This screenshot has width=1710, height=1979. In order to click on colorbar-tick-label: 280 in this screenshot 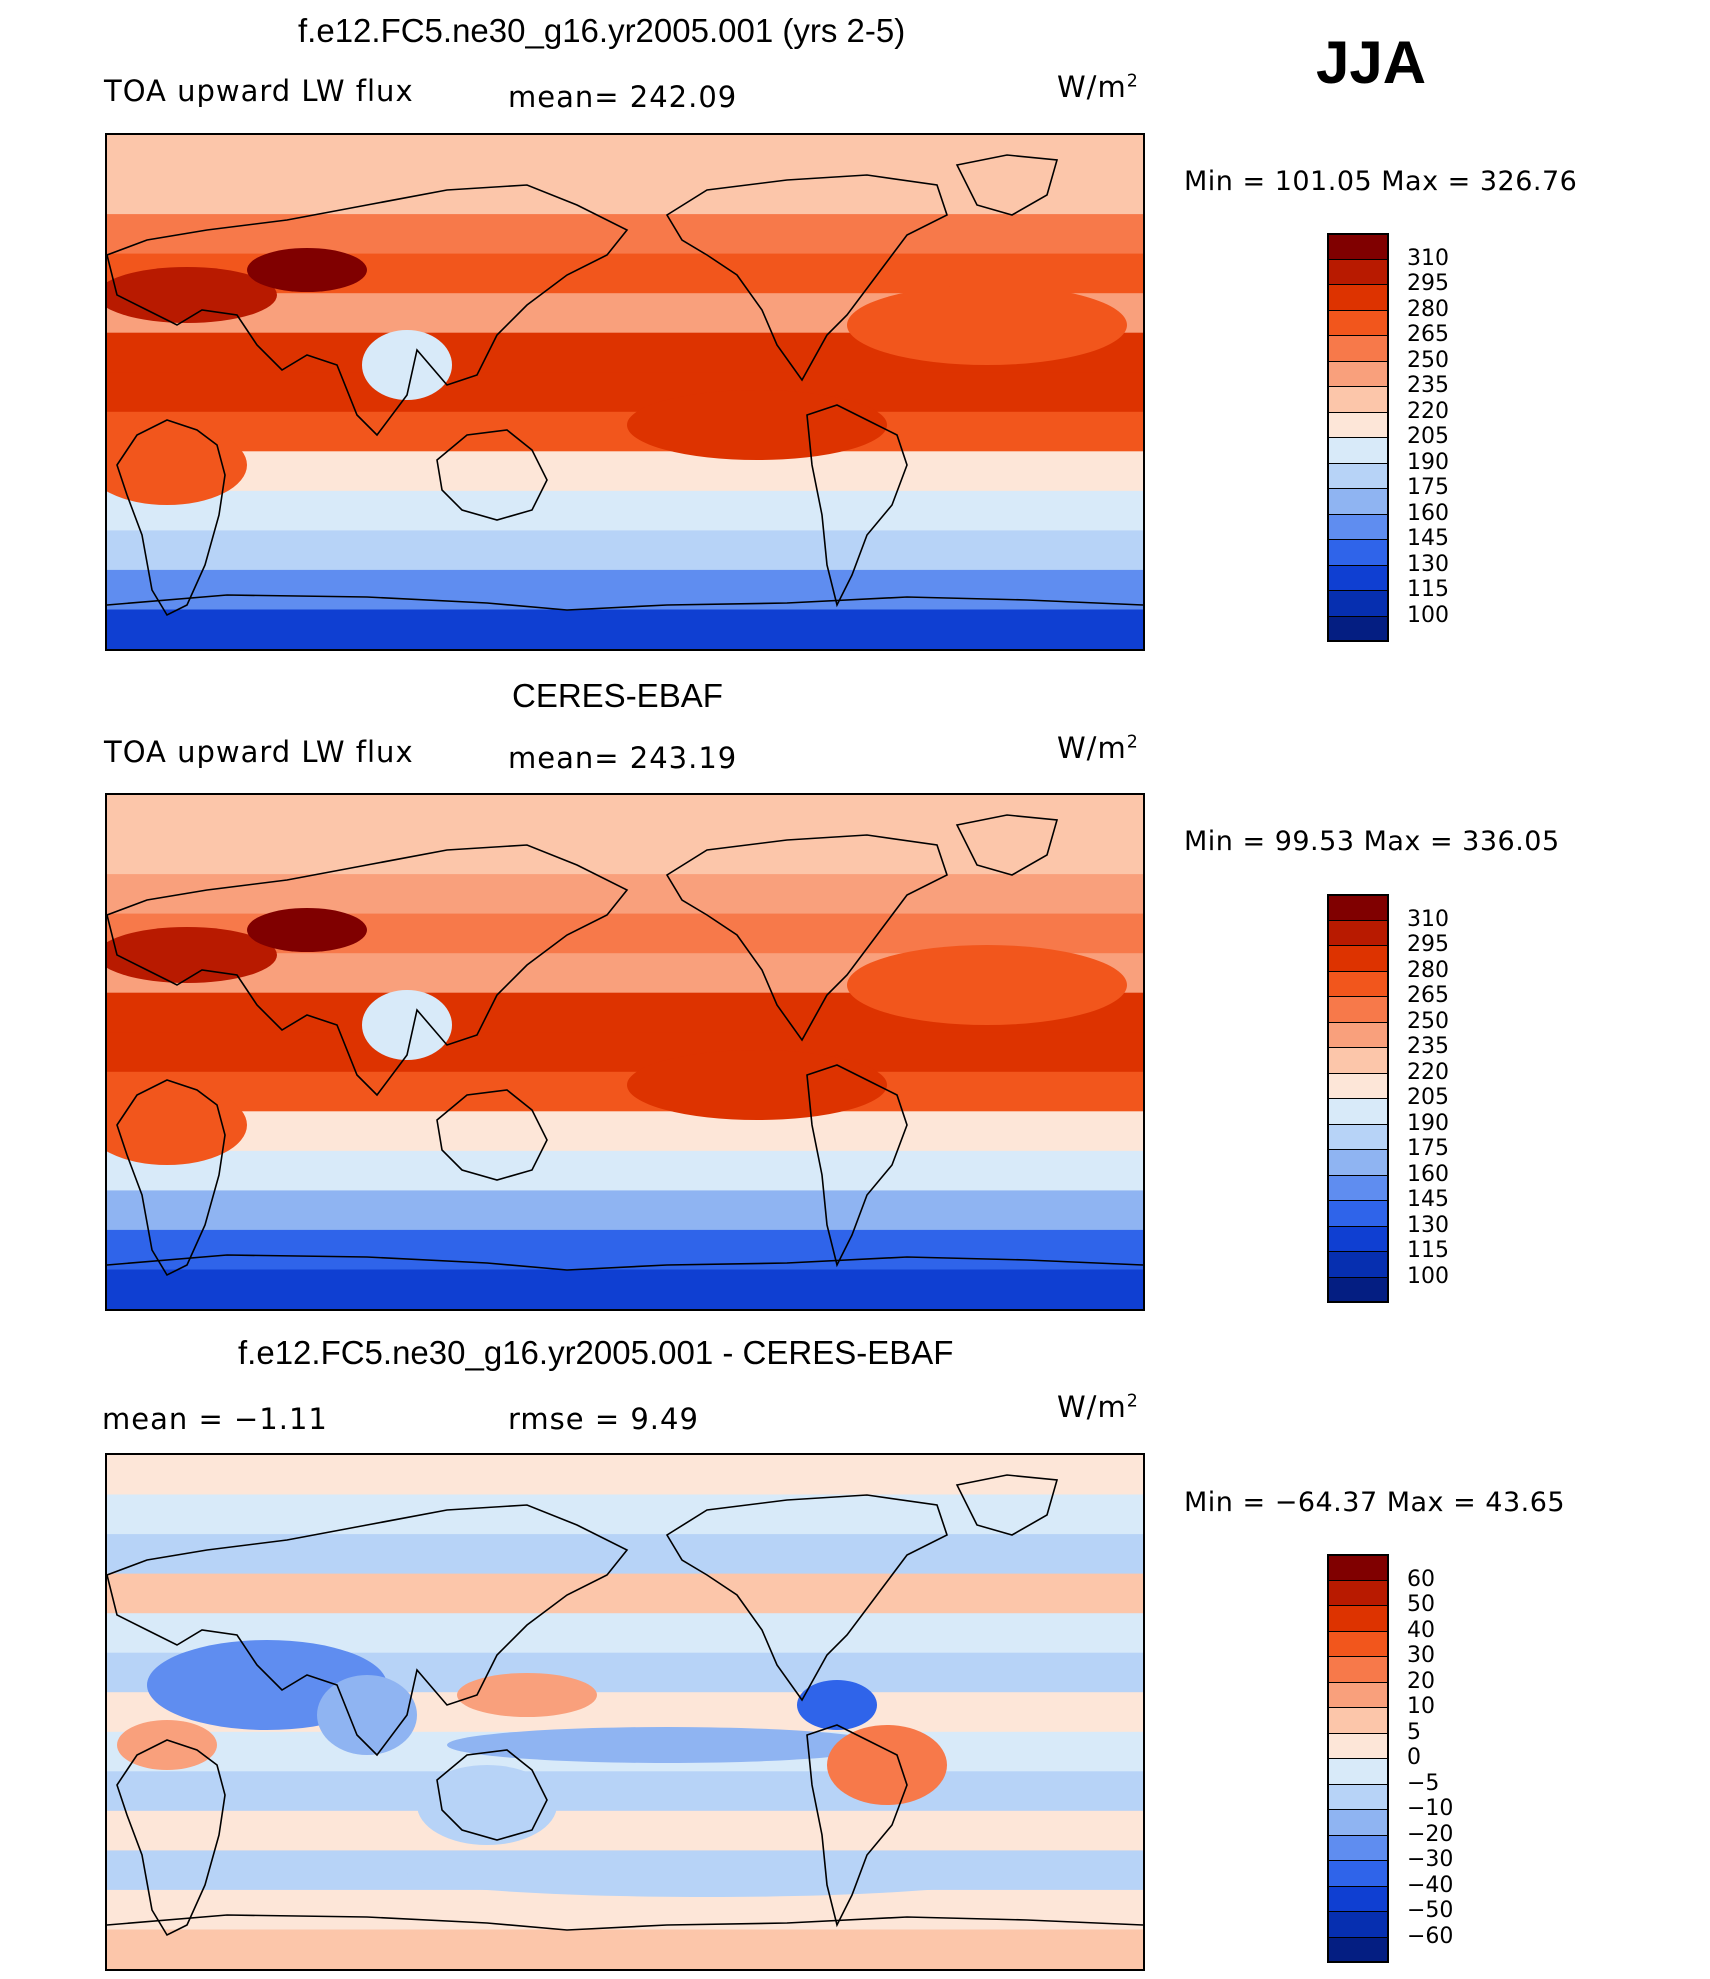, I will do `click(1428, 309)`.